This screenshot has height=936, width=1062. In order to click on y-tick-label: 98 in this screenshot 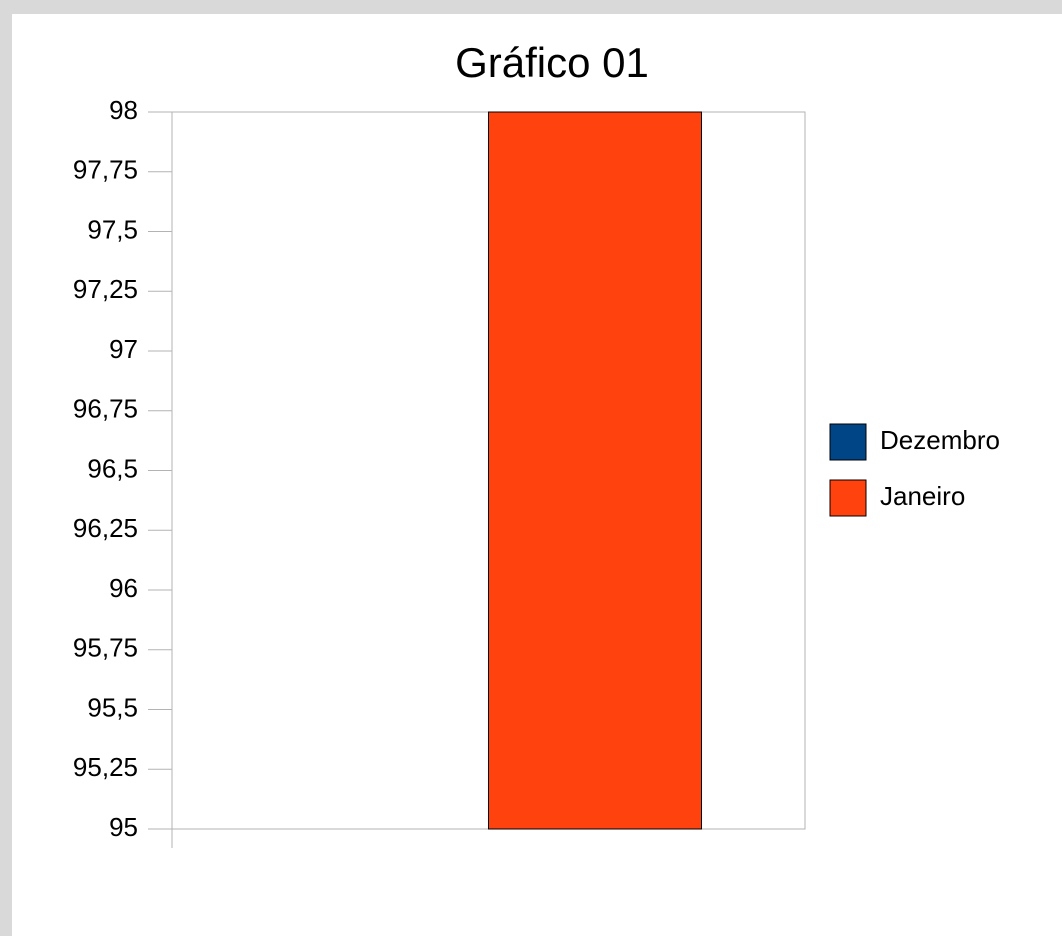, I will do `click(123, 110)`.